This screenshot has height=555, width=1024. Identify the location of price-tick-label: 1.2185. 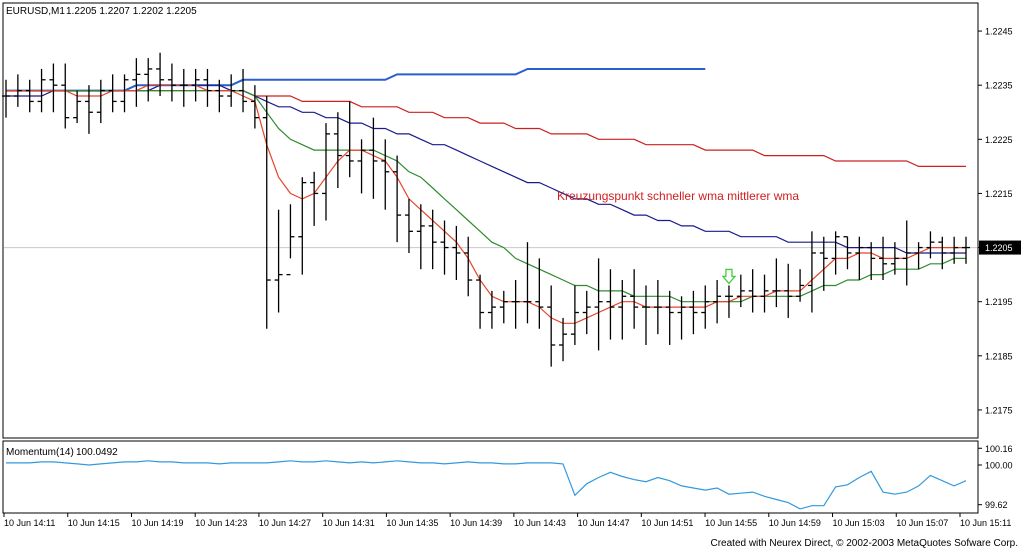
(999, 356).